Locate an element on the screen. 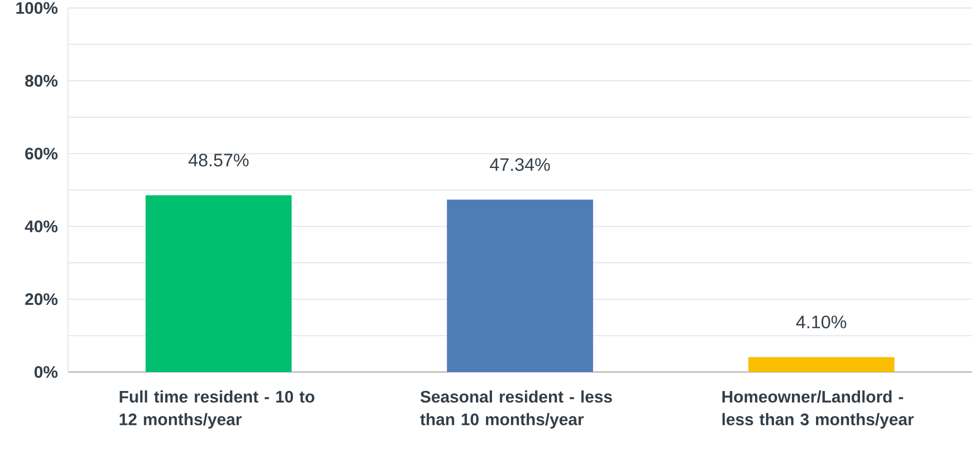 Image resolution: width=972 pixels, height=463 pixels. y-tick-label: 40% is located at coordinates (41, 226).